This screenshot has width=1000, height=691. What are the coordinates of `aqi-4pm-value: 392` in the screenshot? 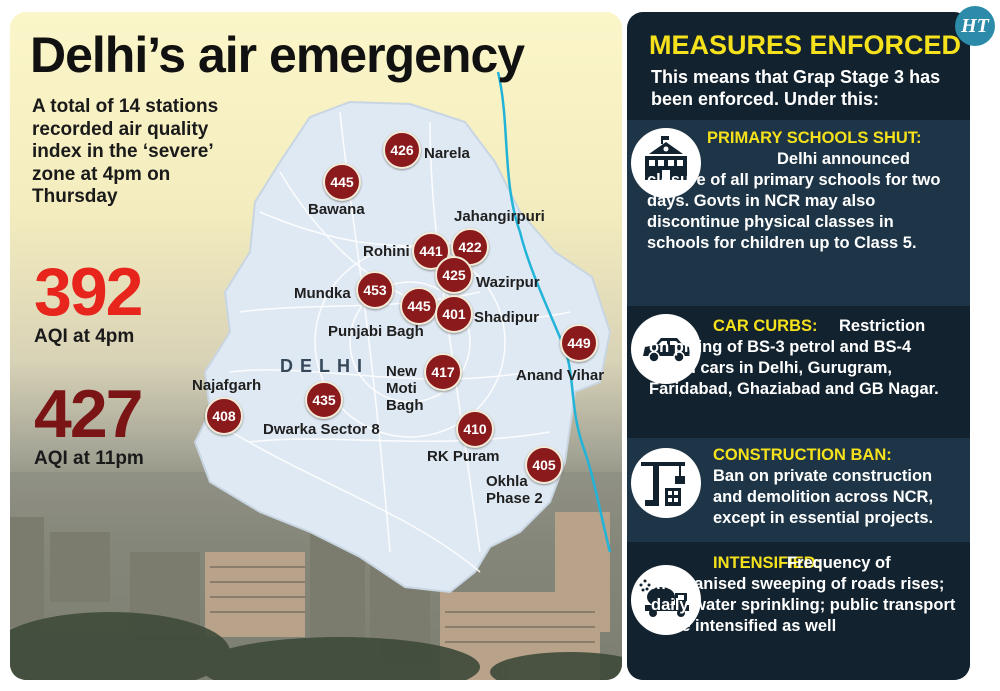 It's located at (88, 292).